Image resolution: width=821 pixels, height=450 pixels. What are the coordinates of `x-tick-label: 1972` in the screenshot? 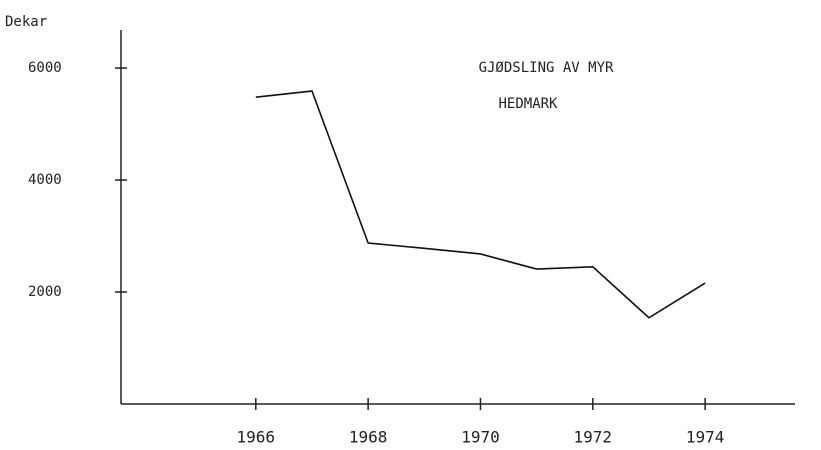 It's located at (593, 437).